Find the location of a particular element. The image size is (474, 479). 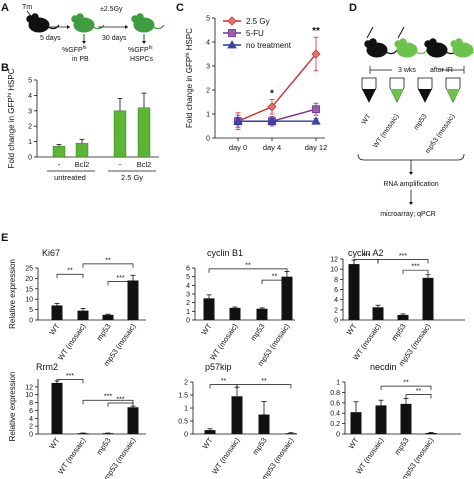

panel-a-readout2-site: HSPCs is located at coordinates (141, 59).